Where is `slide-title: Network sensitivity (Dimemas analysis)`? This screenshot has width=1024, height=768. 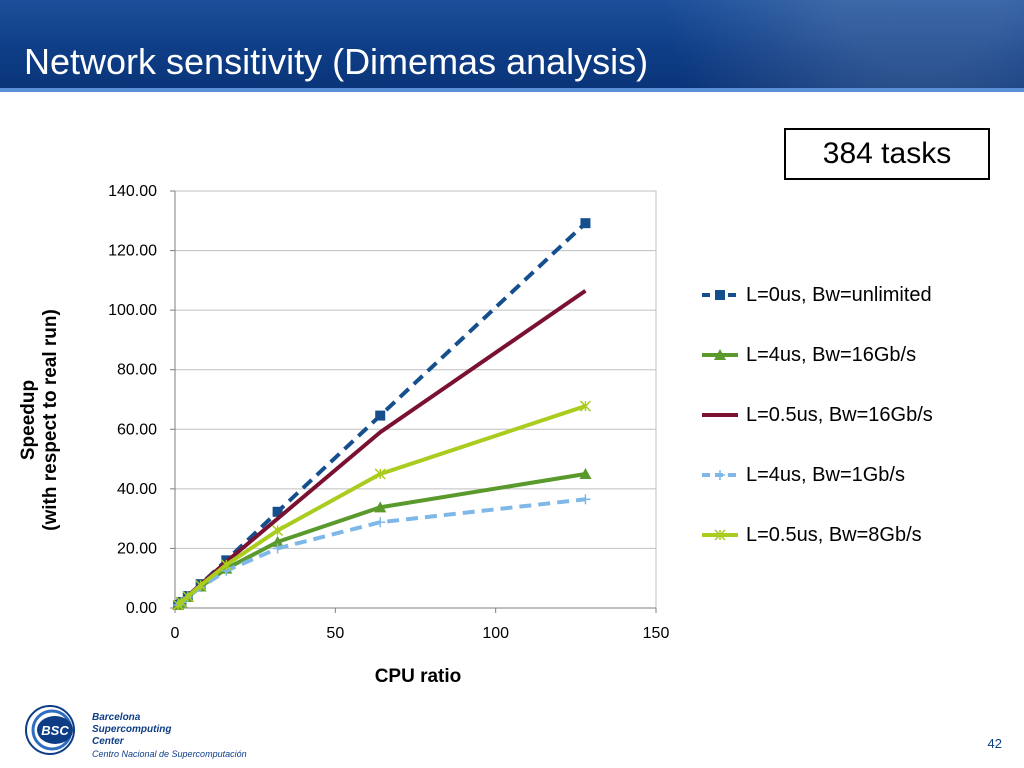
slide-title: Network sensitivity (Dimemas analysis) is located at coordinates (336, 61).